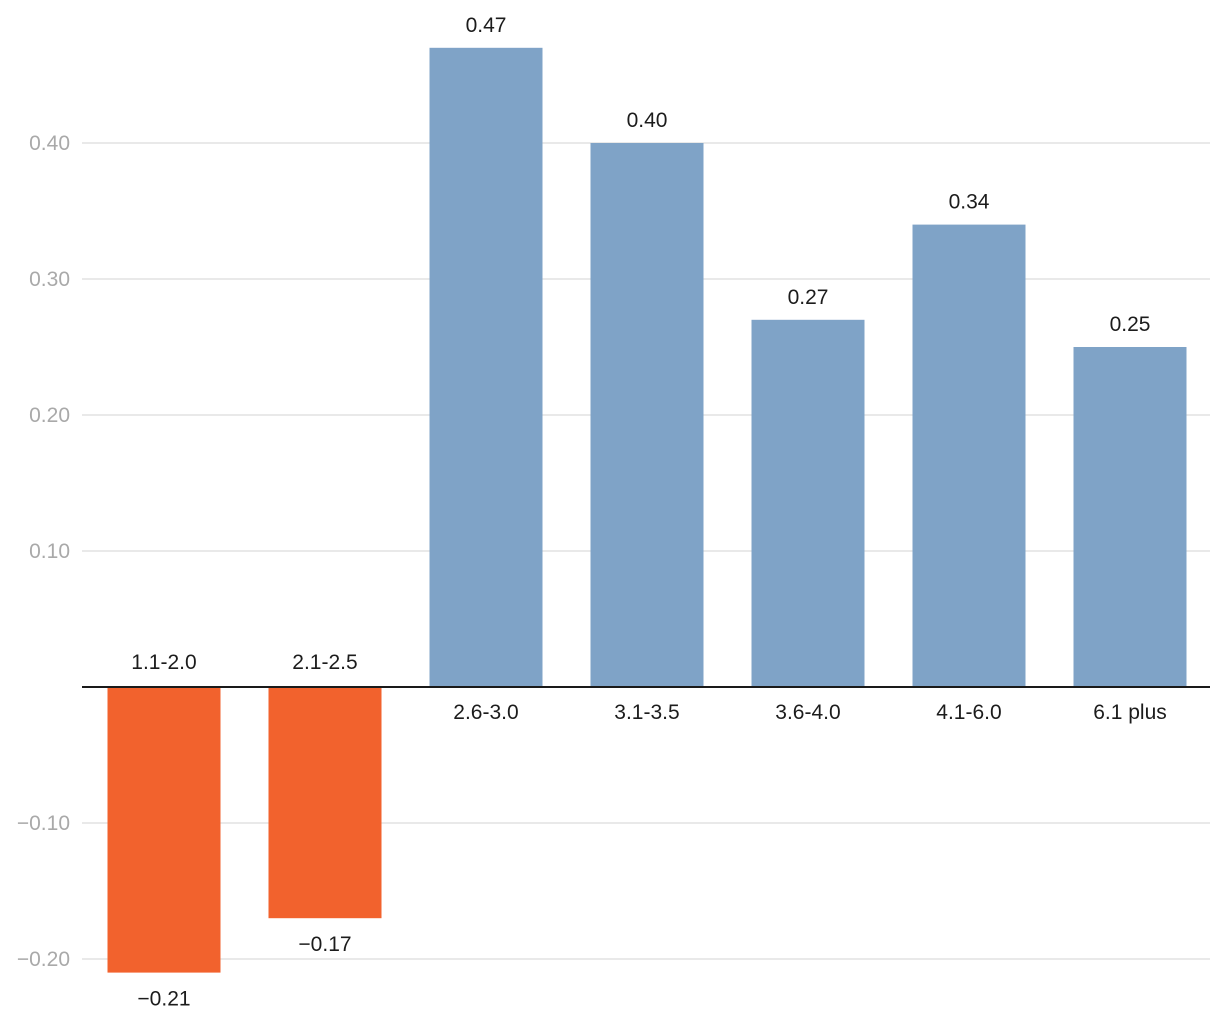  What do you see at coordinates (486, 25) in the screenshot?
I see `value-label: 0.47` at bounding box center [486, 25].